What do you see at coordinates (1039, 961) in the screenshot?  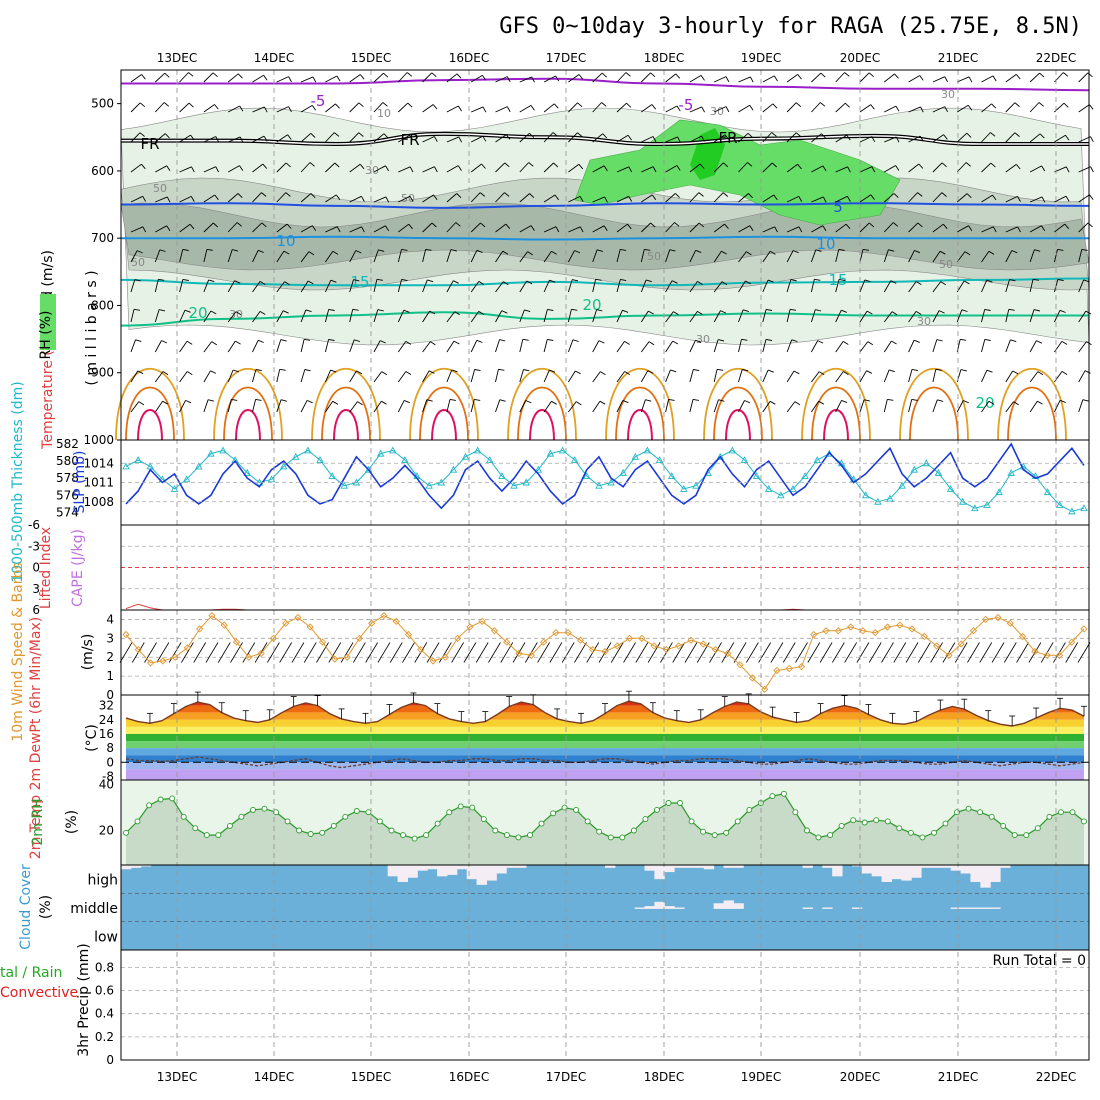 I see `run-total-label: Run Total = 0` at bounding box center [1039, 961].